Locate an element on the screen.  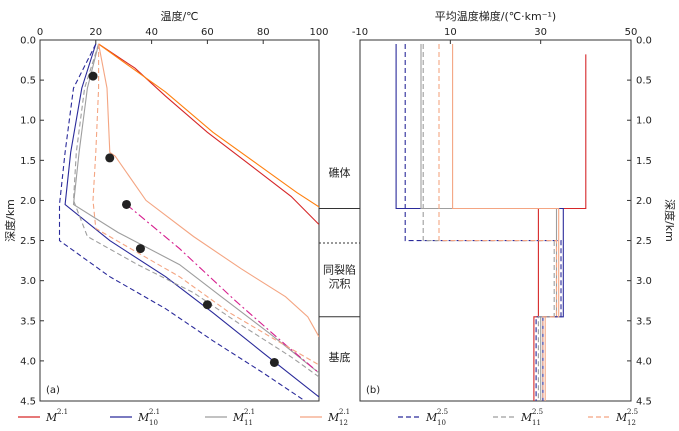
zone-label: 基底 is located at coordinates (340, 357).